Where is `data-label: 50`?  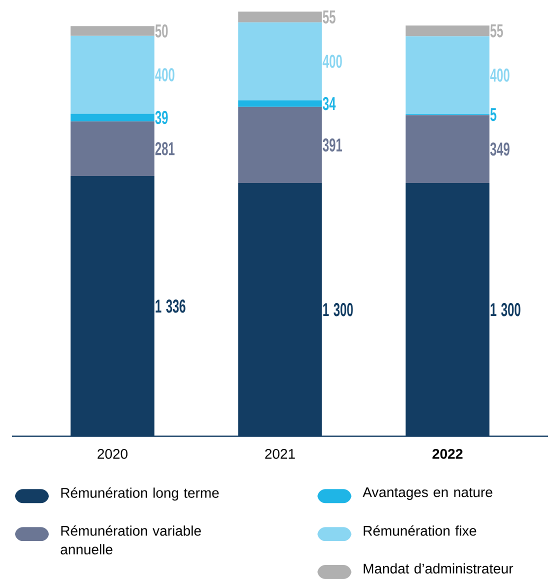 data-label: 50 is located at coordinates (161, 31).